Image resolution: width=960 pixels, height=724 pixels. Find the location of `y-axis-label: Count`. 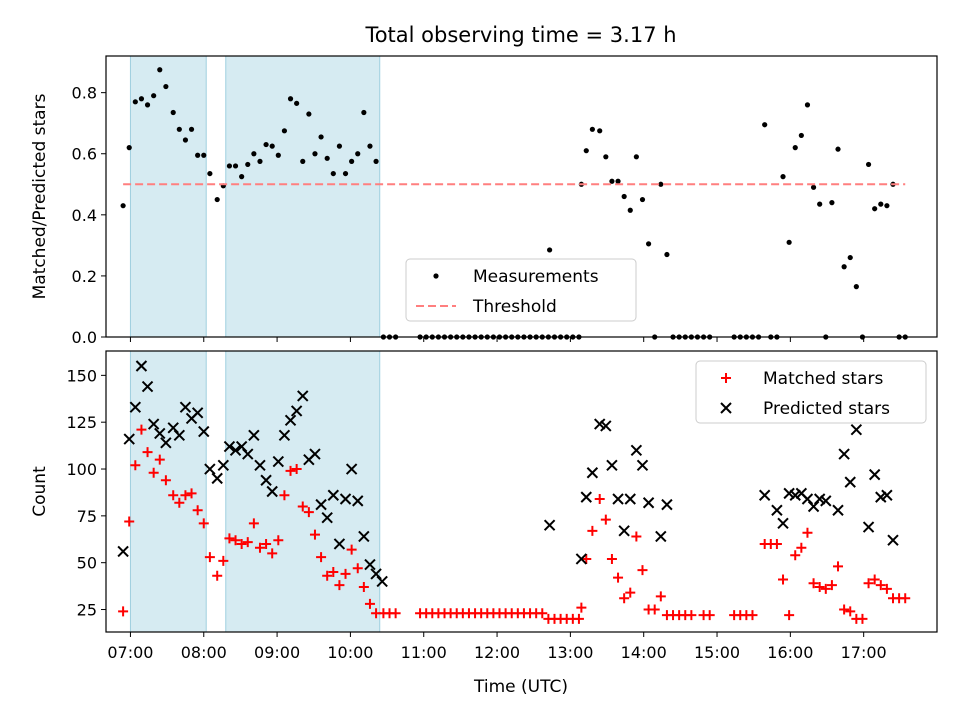

y-axis-label: Count is located at coordinates (40, 491).